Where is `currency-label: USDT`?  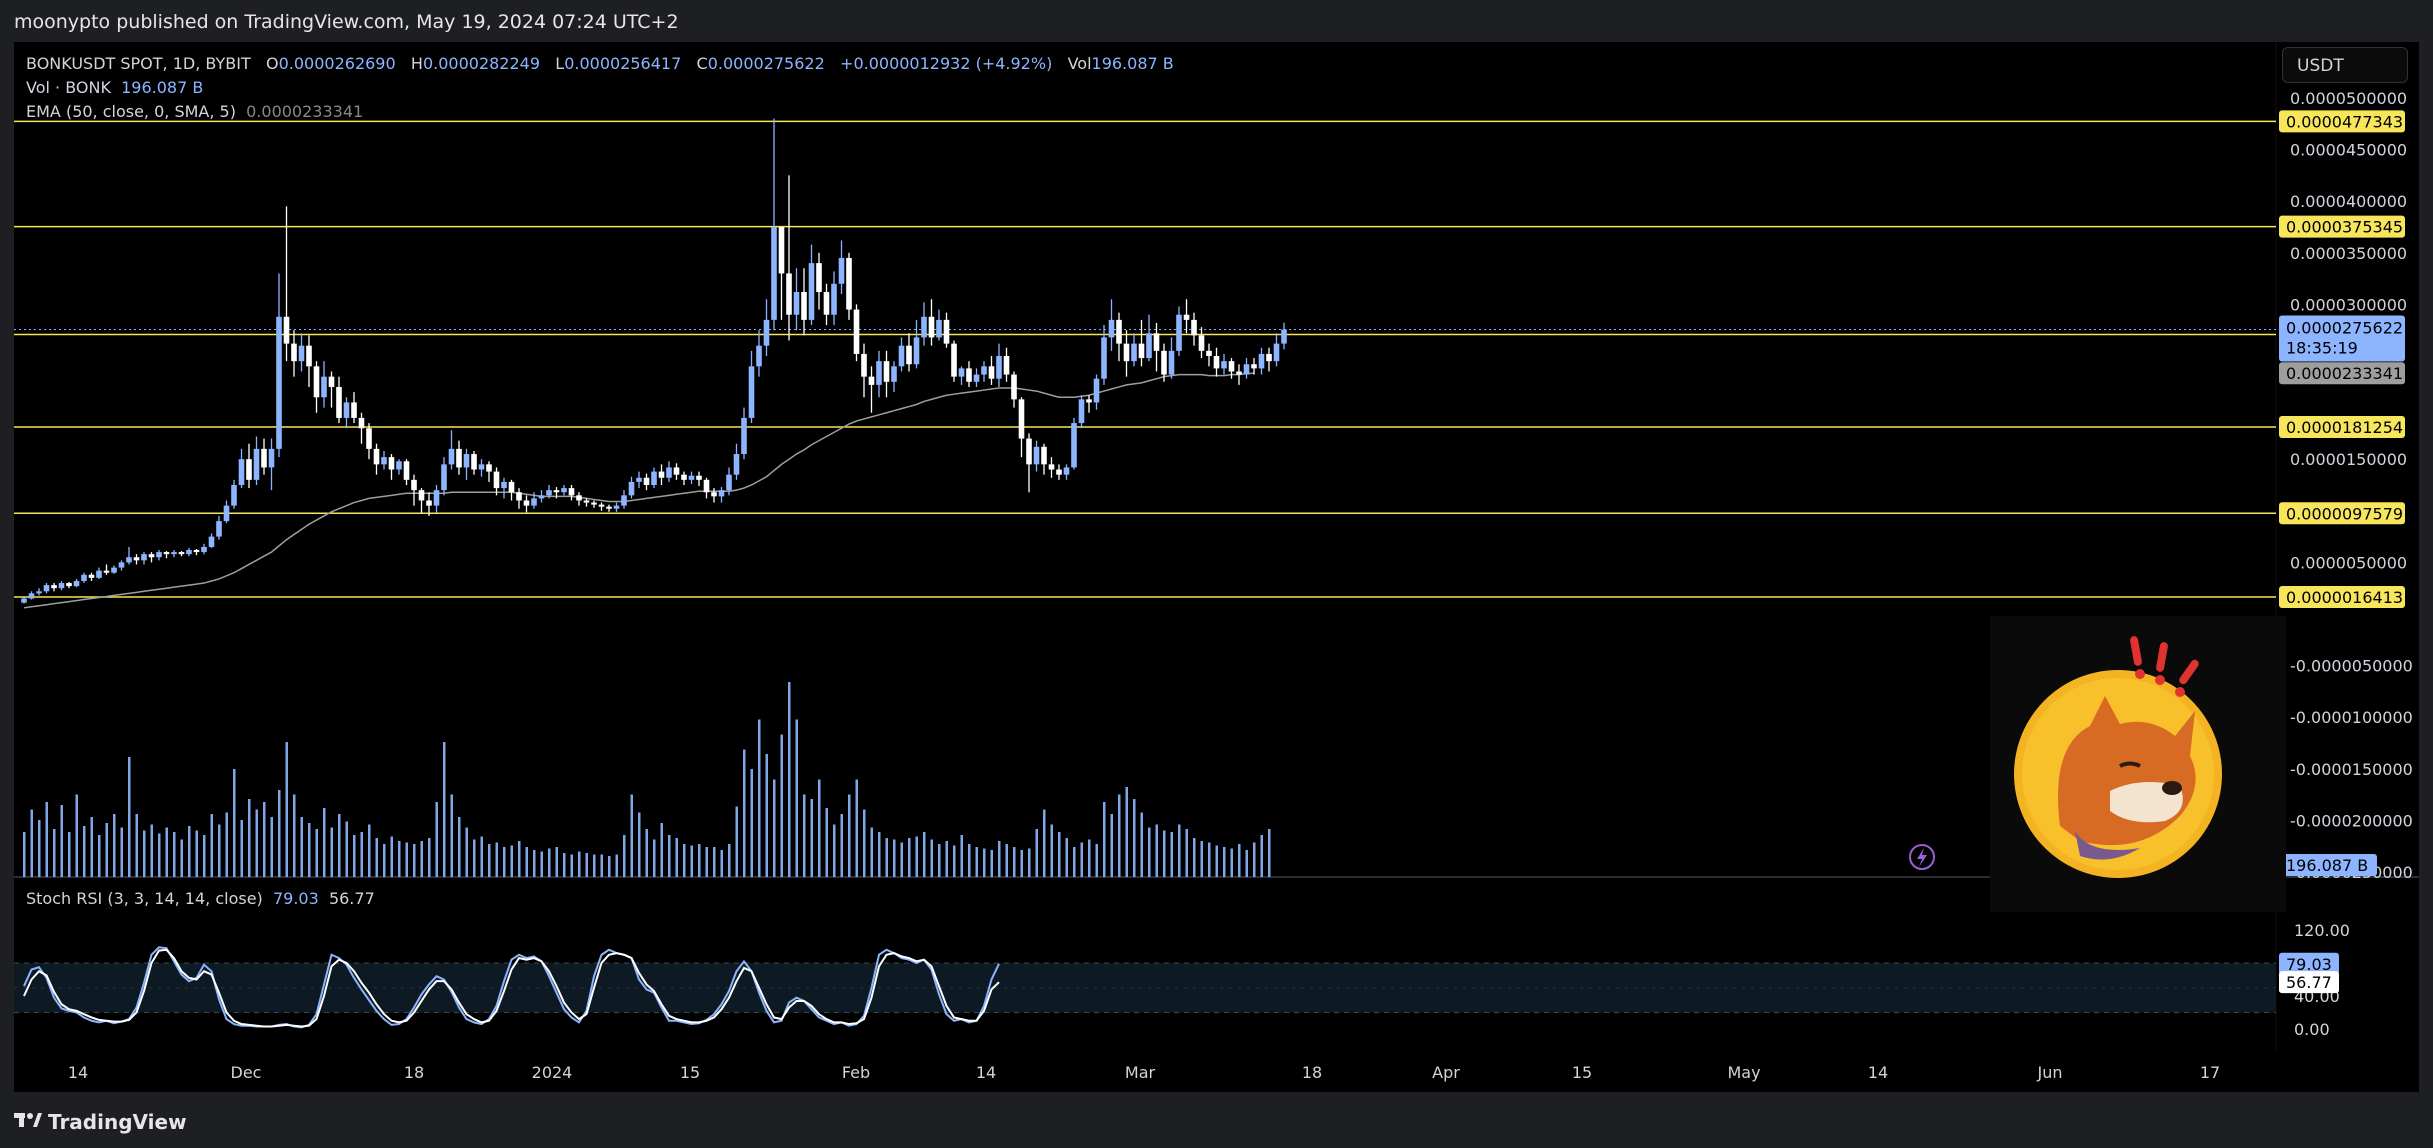 currency-label: USDT is located at coordinates (2320, 66).